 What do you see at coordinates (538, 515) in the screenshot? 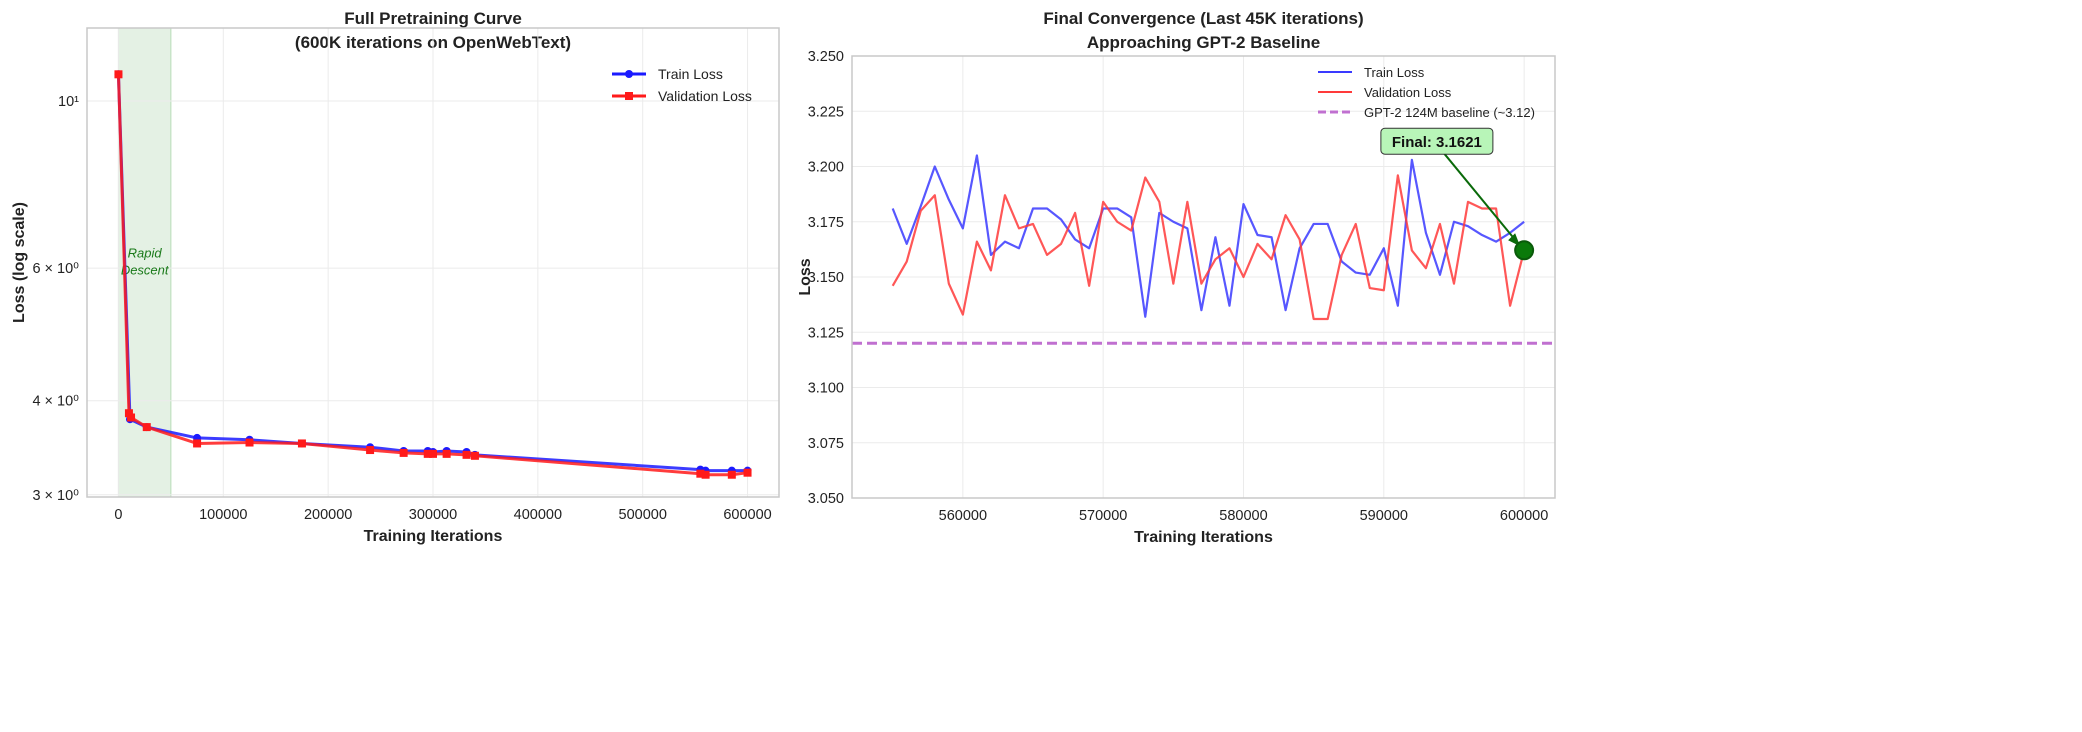
I see `x-tick-label: 400000` at bounding box center [538, 515].